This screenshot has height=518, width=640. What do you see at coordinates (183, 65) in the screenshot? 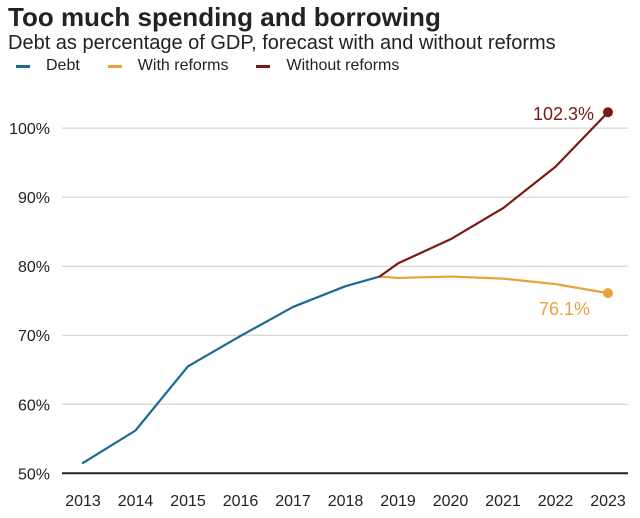
I see `legend-label-with-reforms: With reforms` at bounding box center [183, 65].